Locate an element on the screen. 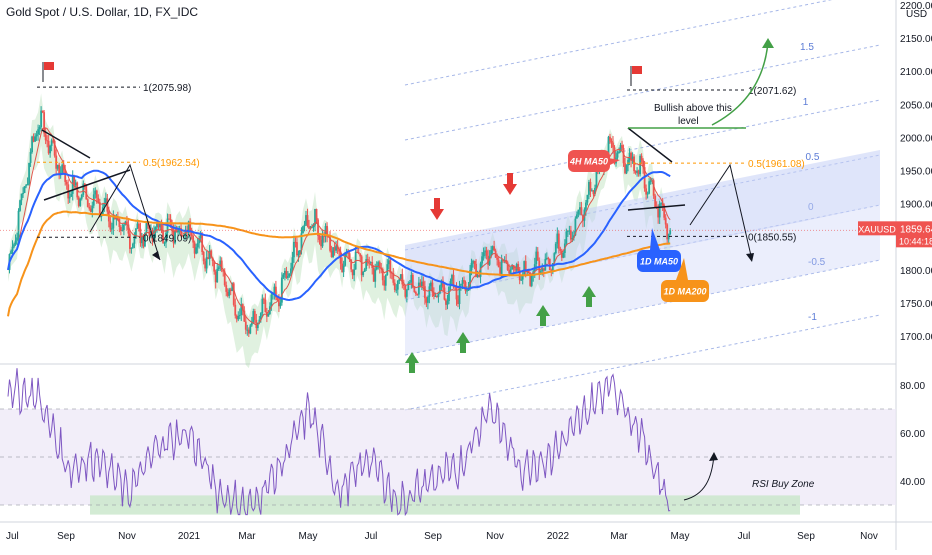  red-down-arrow is located at coordinates (437, 204).